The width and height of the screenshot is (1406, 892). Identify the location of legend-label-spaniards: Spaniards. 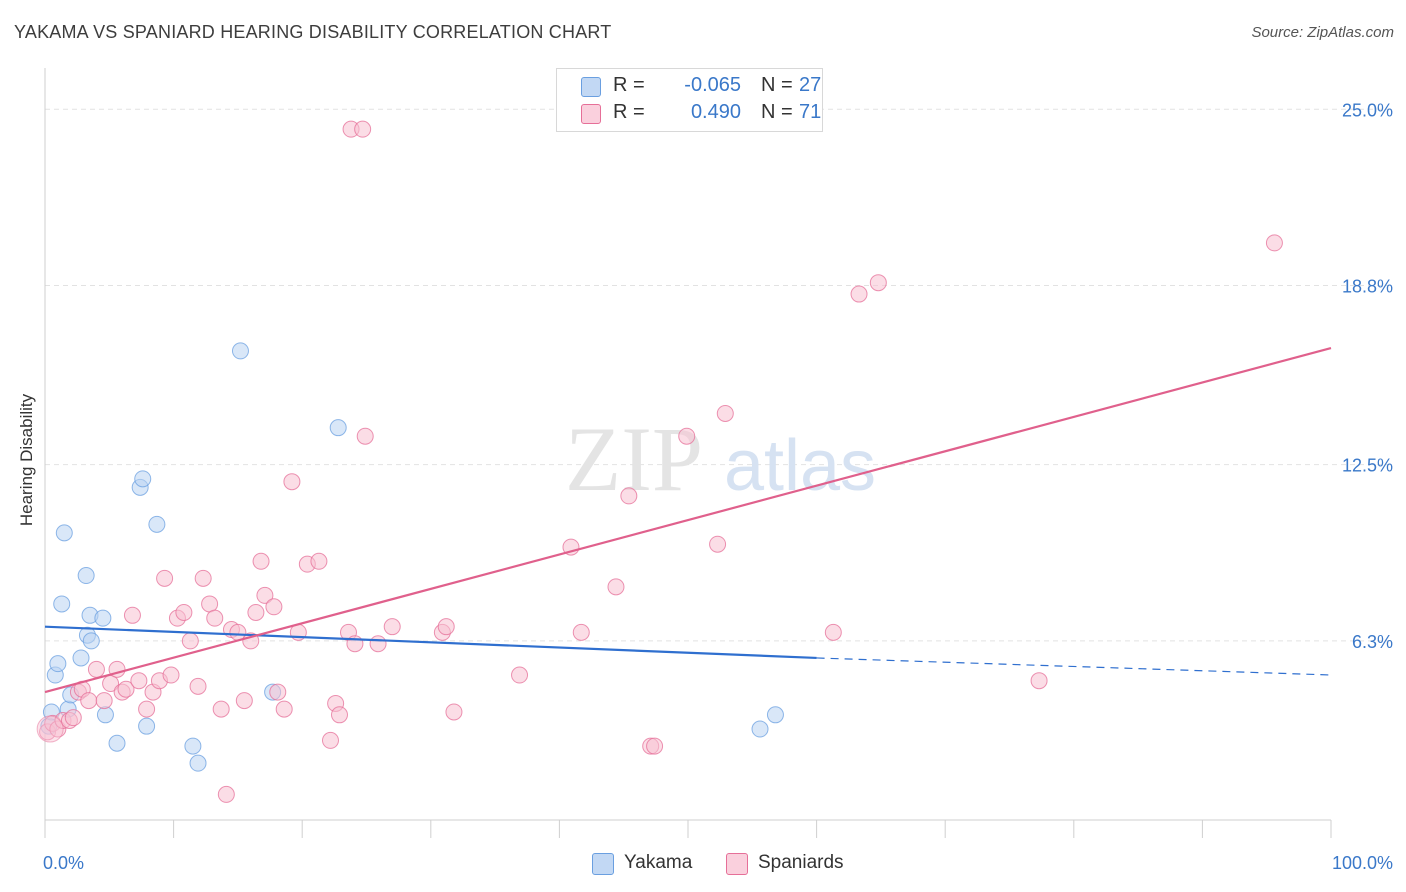
(801, 862).